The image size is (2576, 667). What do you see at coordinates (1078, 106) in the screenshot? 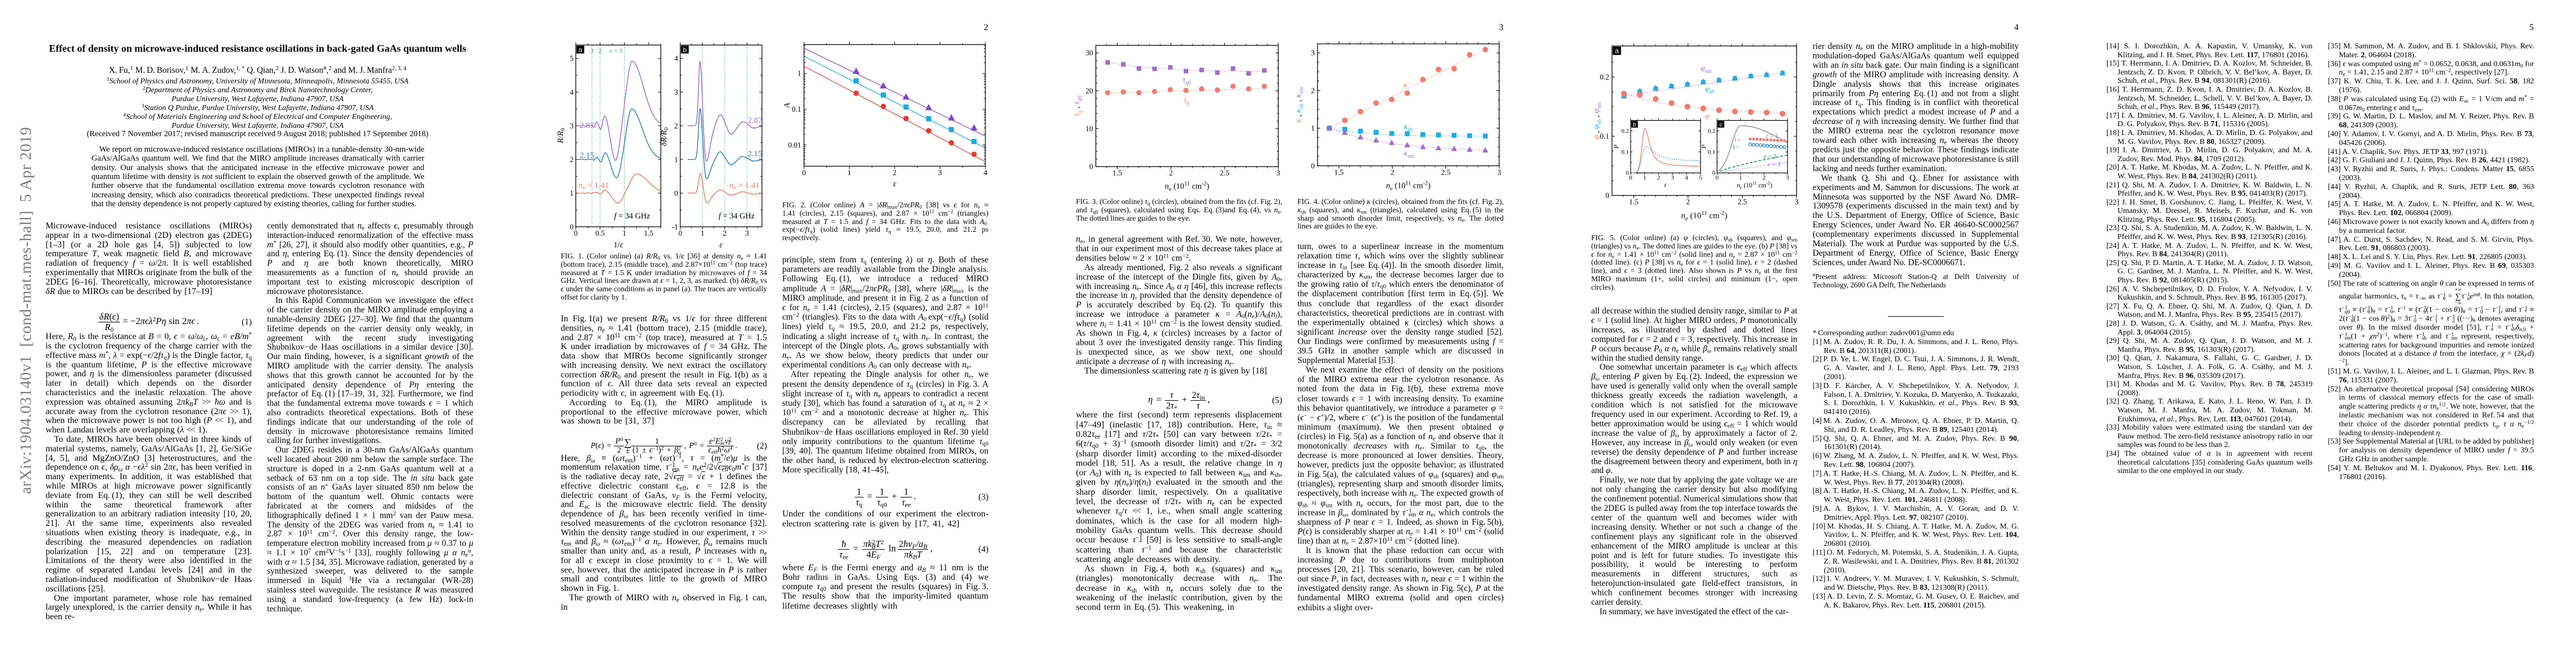
I see `svg-text: τq , τq0` at bounding box center [1078, 106].